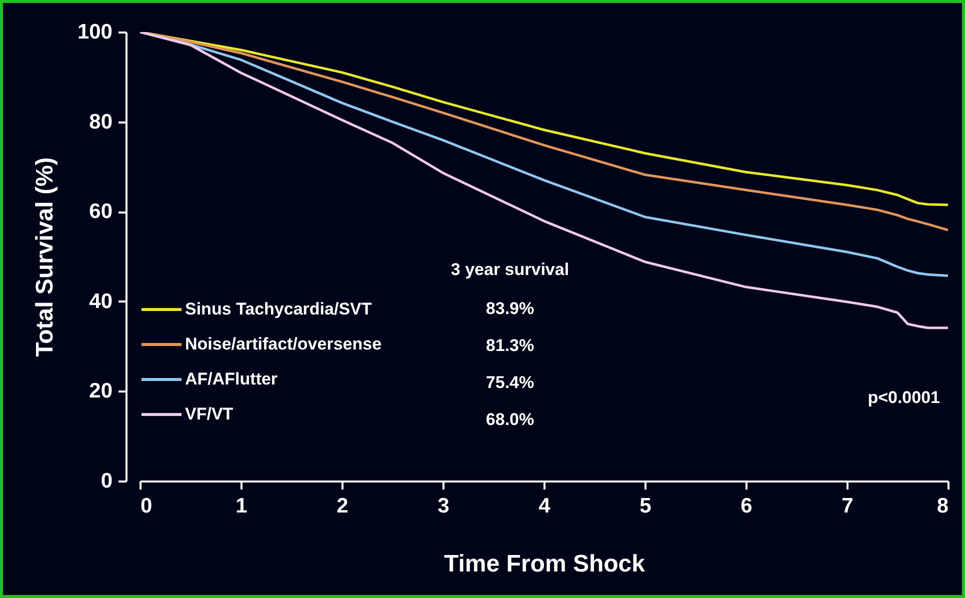 The width and height of the screenshot is (965, 598). What do you see at coordinates (544, 506) in the screenshot?
I see `x-tick-label: 4` at bounding box center [544, 506].